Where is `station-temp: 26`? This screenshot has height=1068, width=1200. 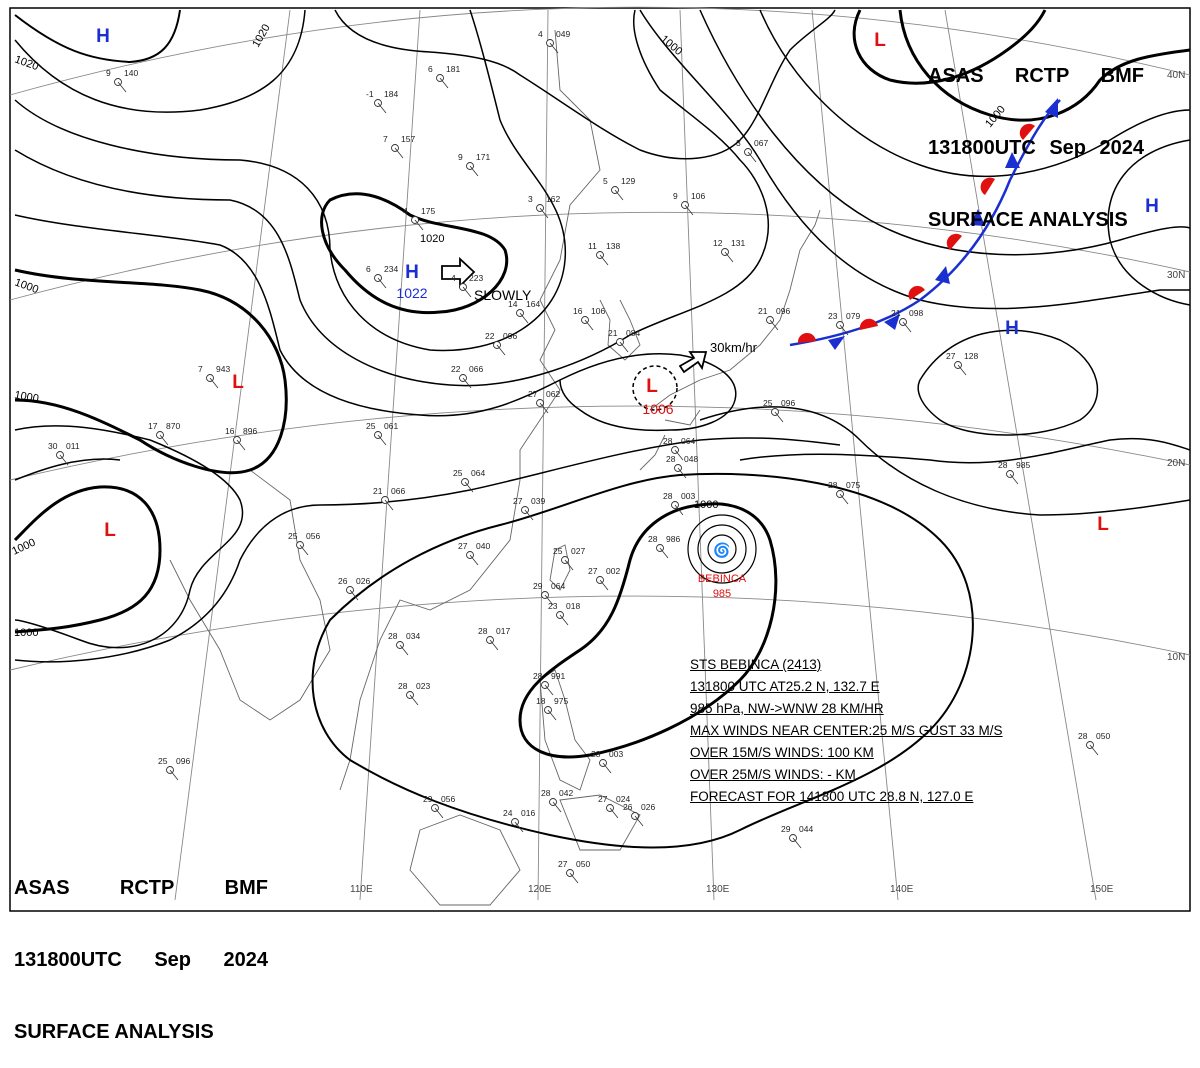 station-temp: 26 is located at coordinates (343, 581).